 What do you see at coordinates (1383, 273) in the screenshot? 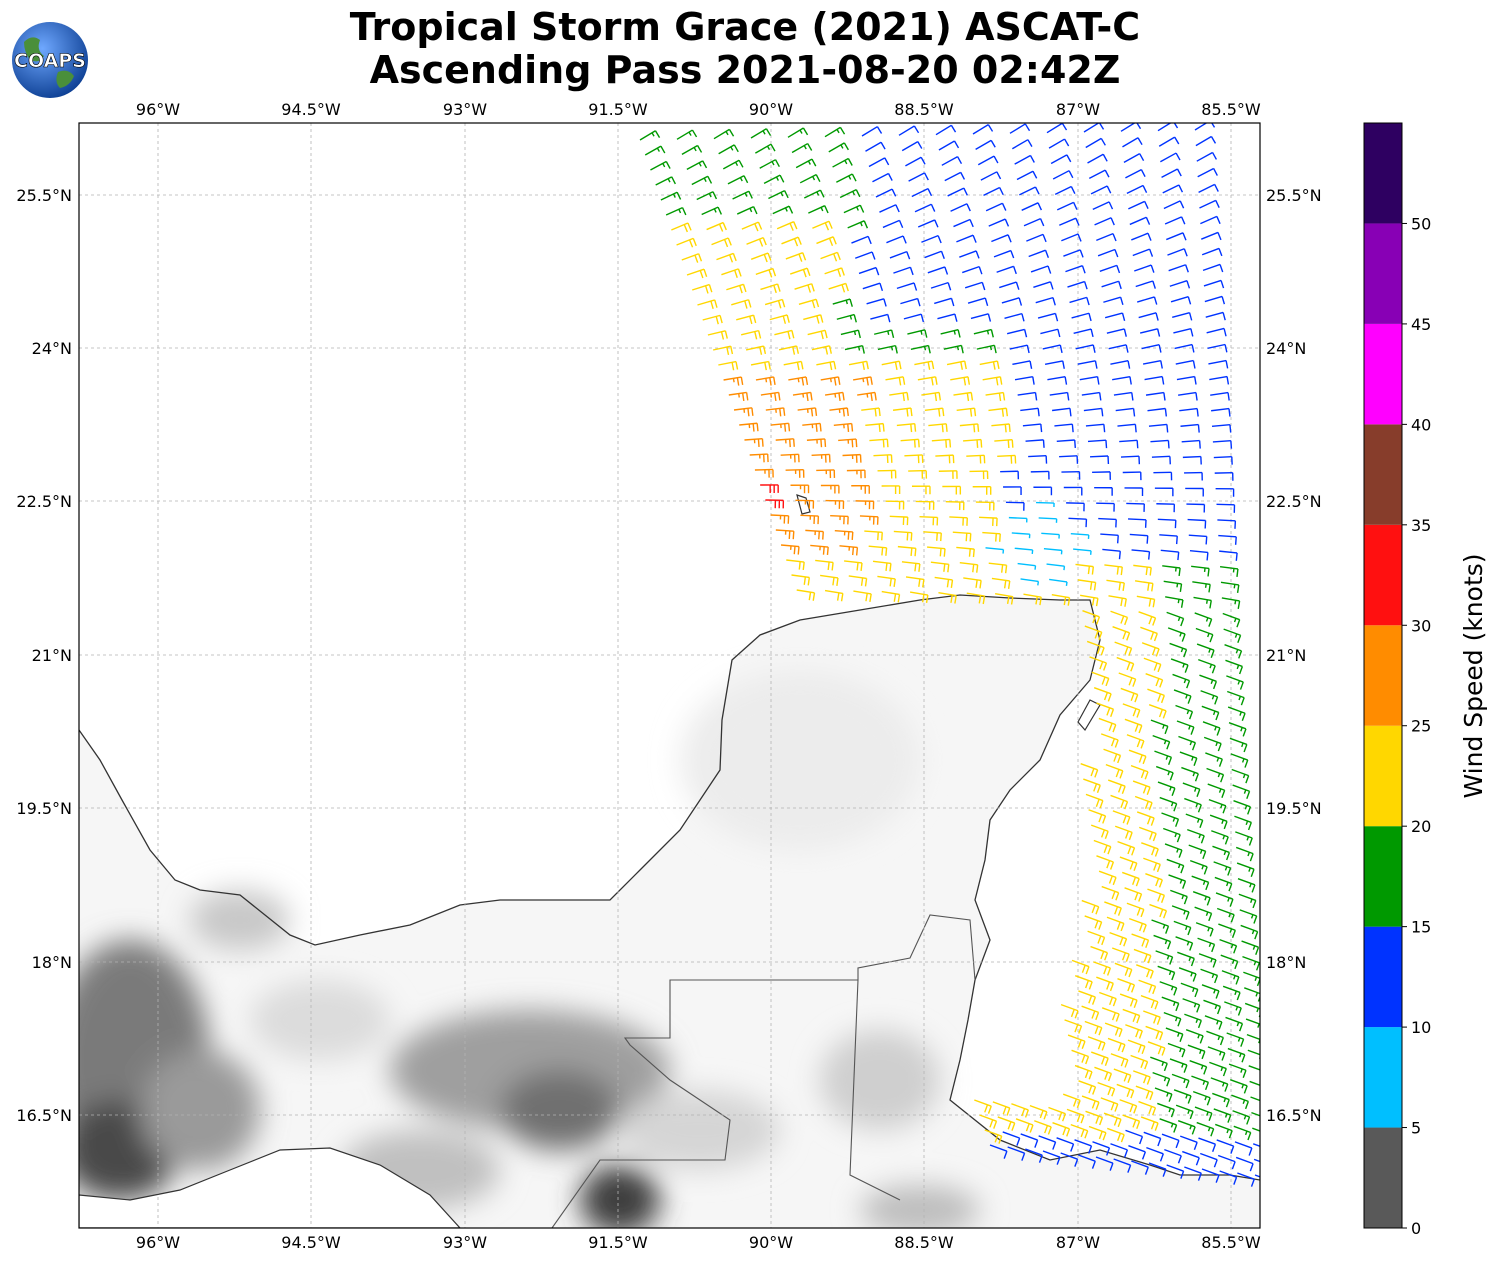
I see `colorbar-bin` at bounding box center [1383, 273].